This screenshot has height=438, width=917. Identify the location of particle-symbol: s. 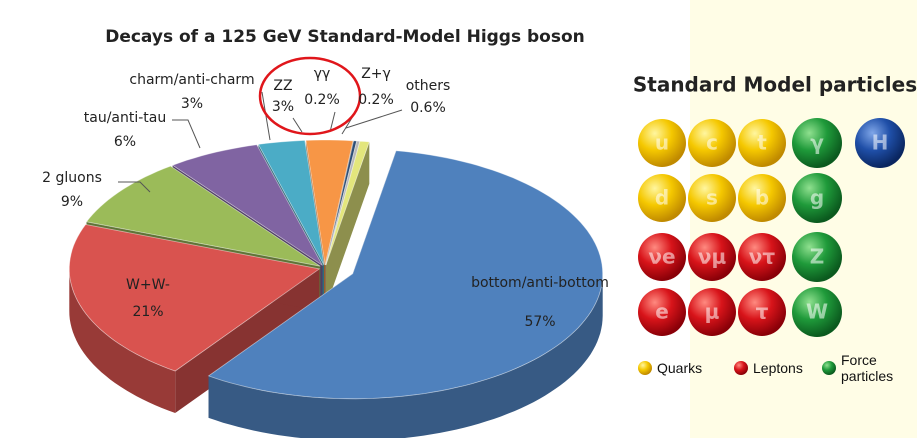
(712, 198).